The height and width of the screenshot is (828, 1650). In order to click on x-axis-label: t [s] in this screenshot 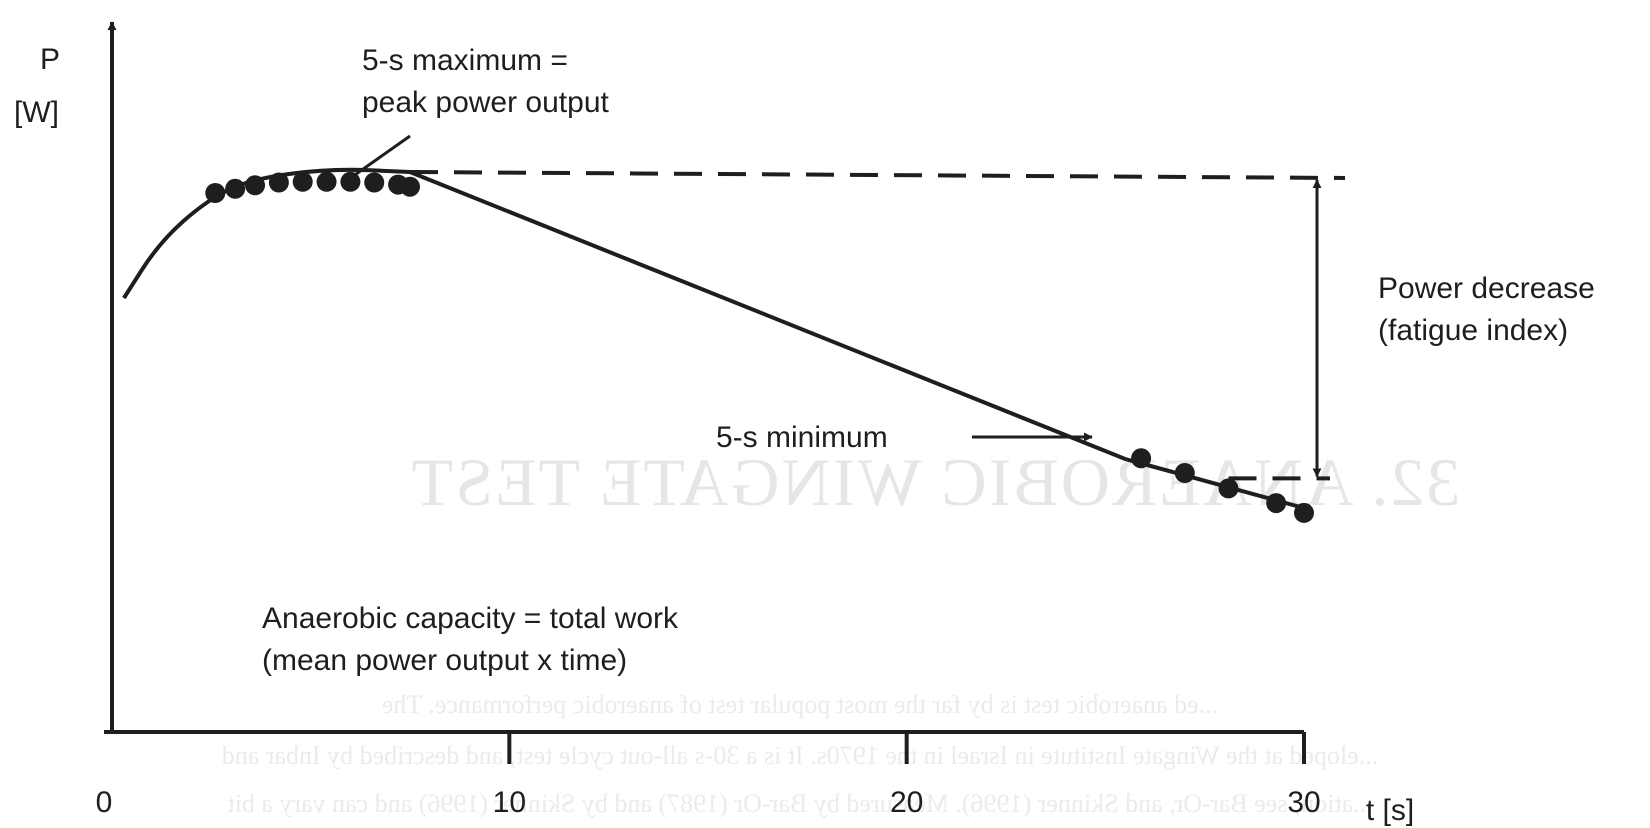, I will do `click(1390, 810)`.